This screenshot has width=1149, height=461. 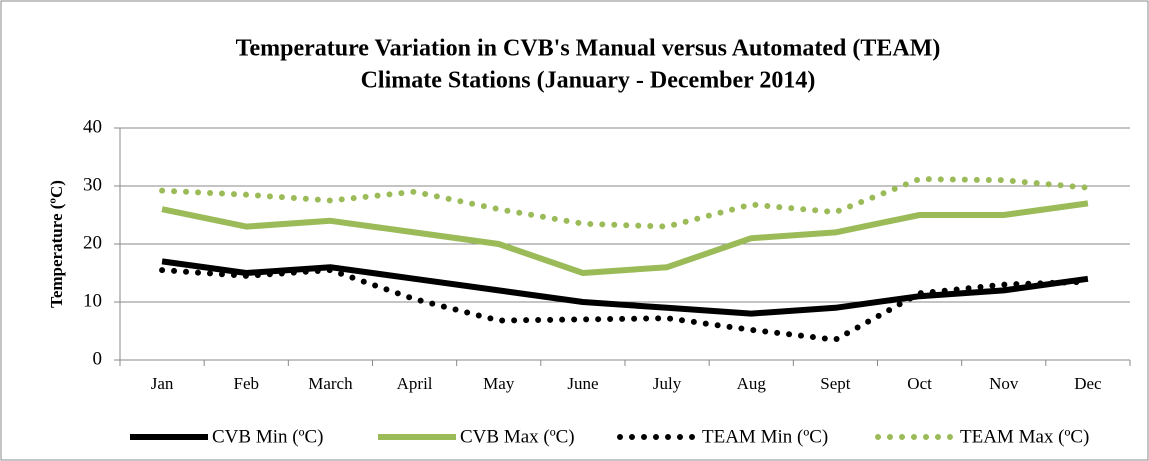 I want to click on x-tick-label: July, so click(x=667, y=383).